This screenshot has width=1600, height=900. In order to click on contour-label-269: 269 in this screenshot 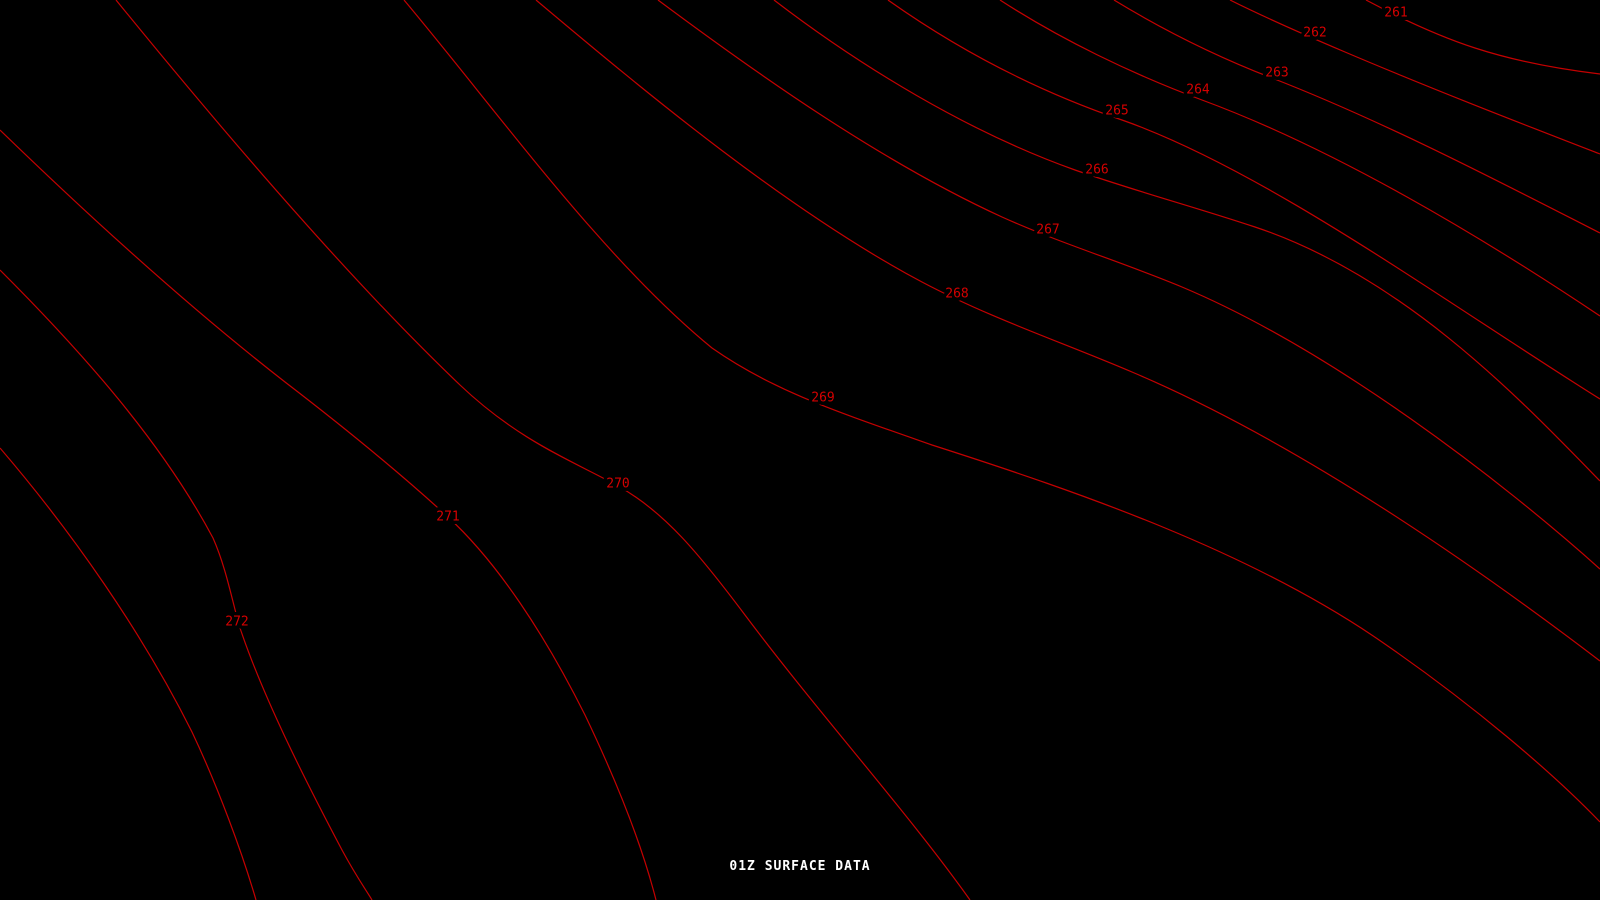, I will do `click(822, 398)`.